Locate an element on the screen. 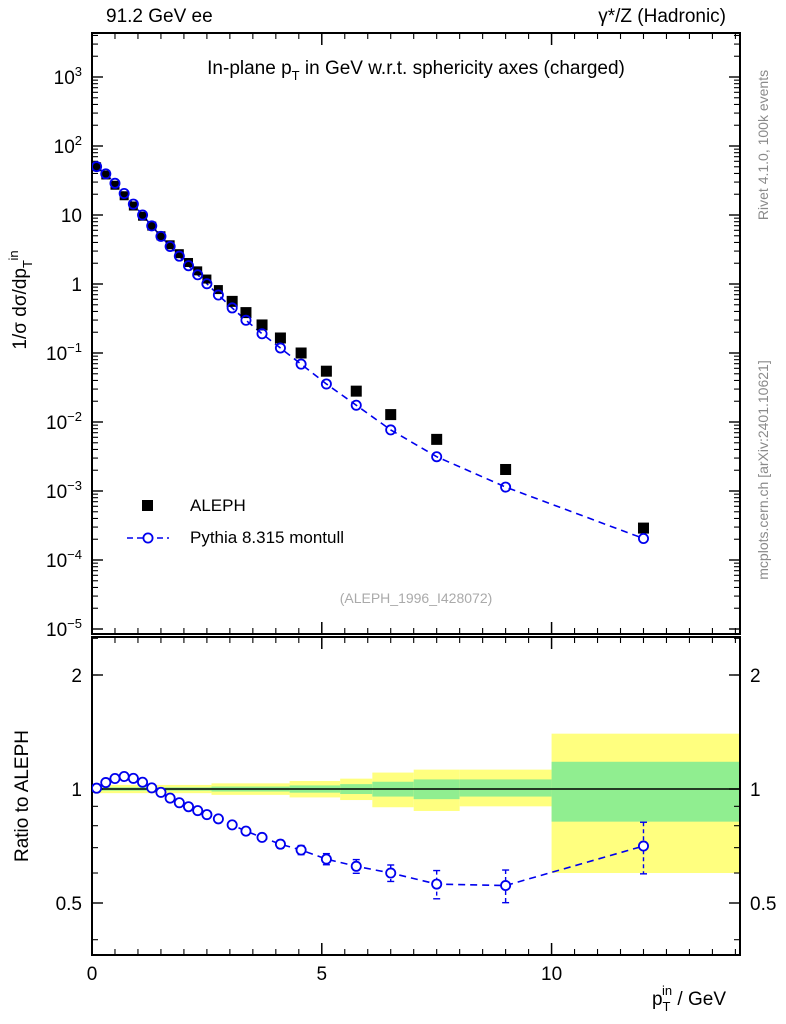  analysis-watermark: (ALEPH_1996_I428072) is located at coordinates (416, 598).